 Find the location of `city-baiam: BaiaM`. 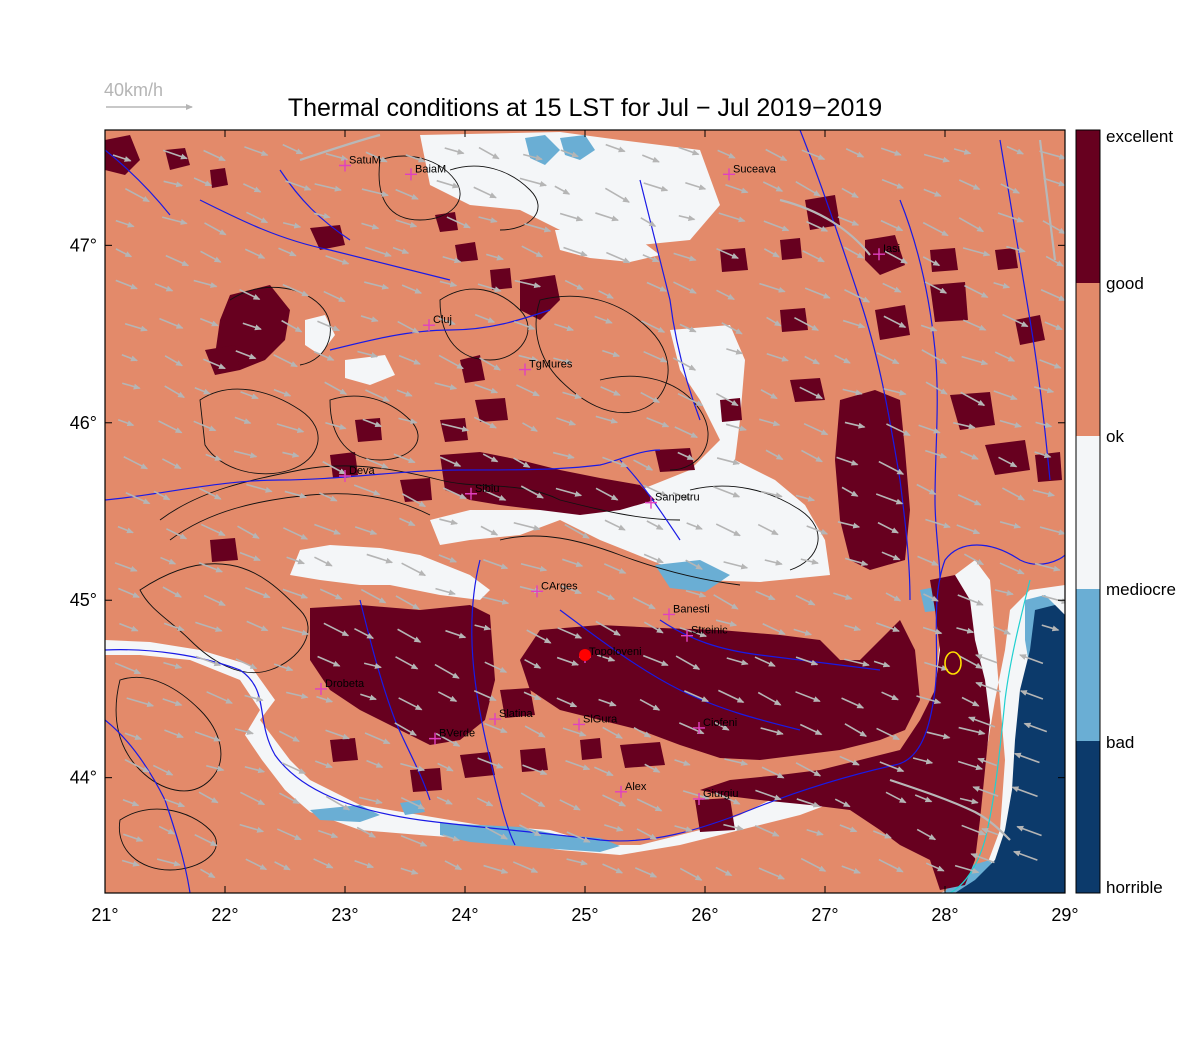

city-baiam: BaiaM is located at coordinates (425, 172).